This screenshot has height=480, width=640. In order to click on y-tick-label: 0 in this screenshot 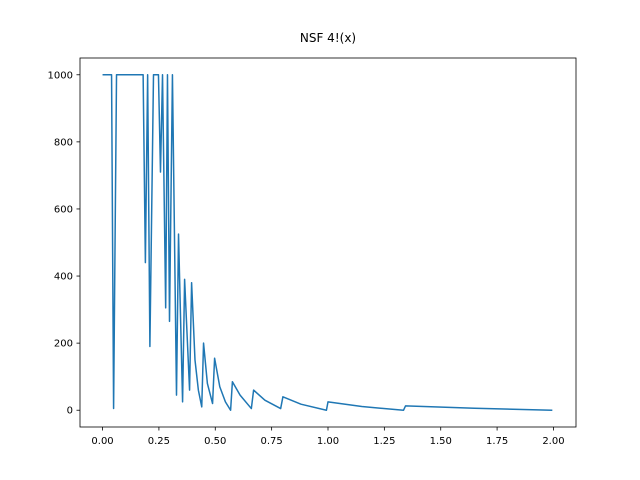, I will do `click(70, 411)`.